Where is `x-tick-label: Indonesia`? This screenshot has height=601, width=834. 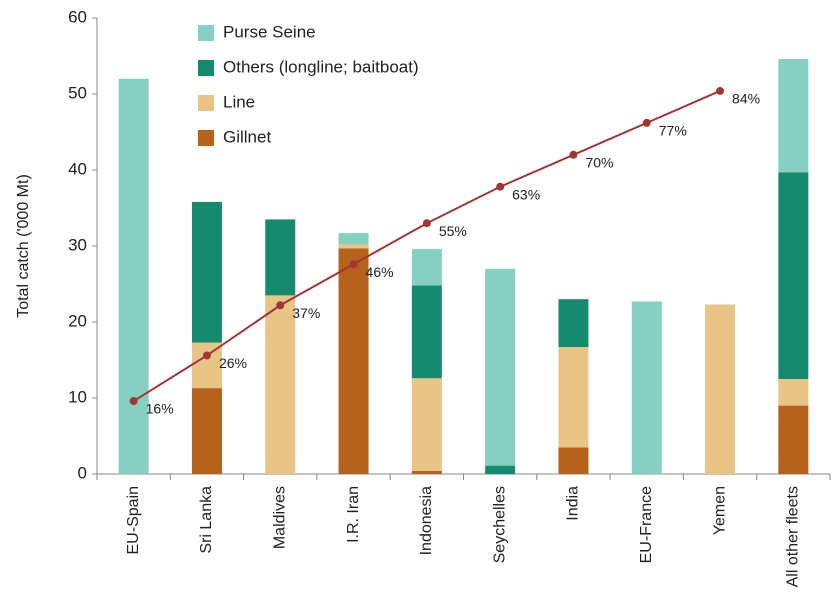
x-tick-label: Indonesia is located at coordinates (426, 520).